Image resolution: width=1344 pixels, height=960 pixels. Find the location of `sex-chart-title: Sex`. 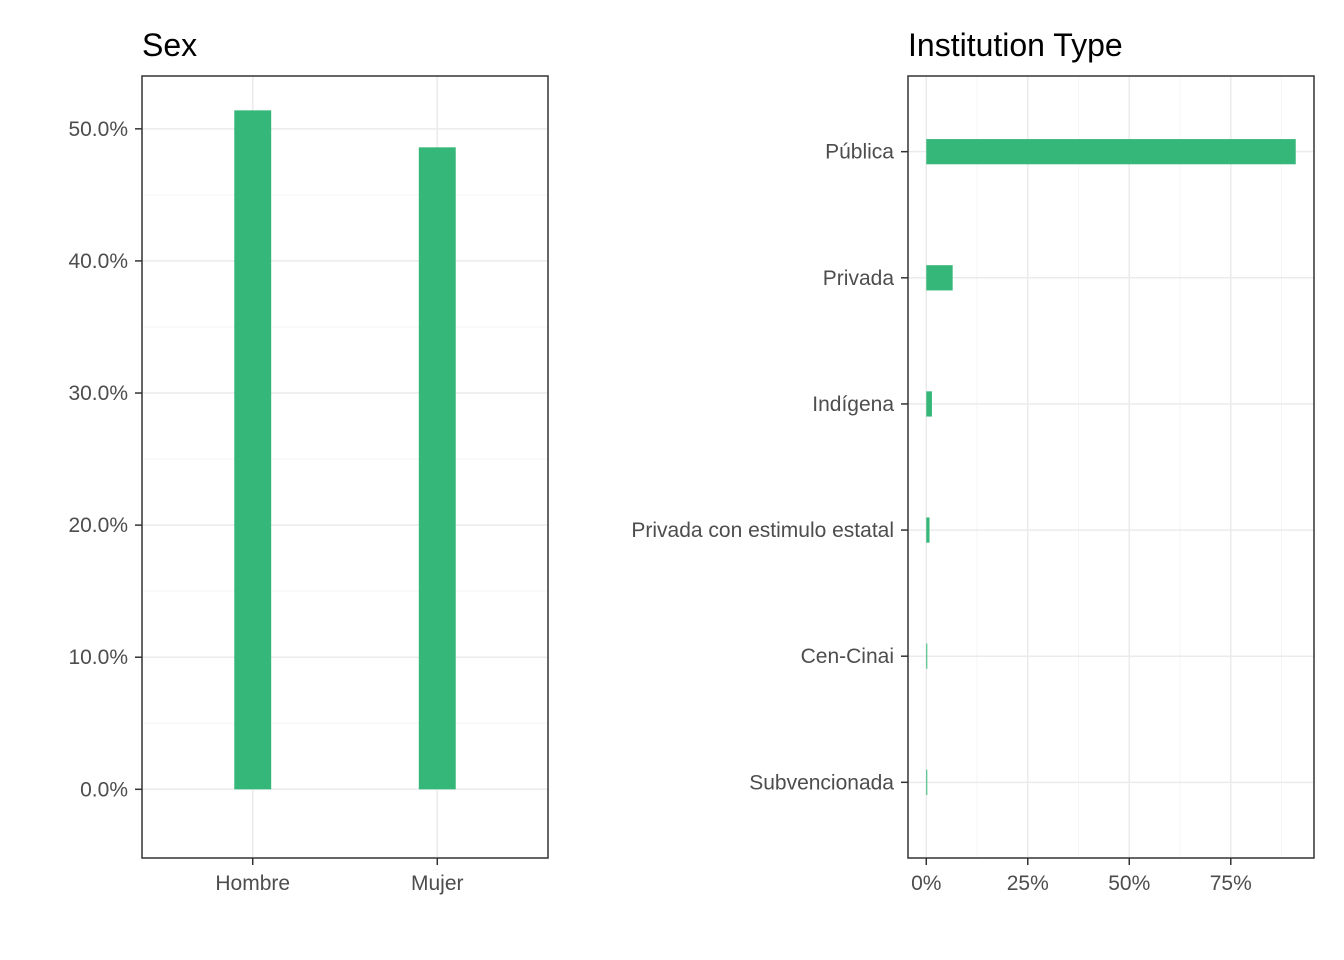

sex-chart-title: Sex is located at coordinates (169, 45).